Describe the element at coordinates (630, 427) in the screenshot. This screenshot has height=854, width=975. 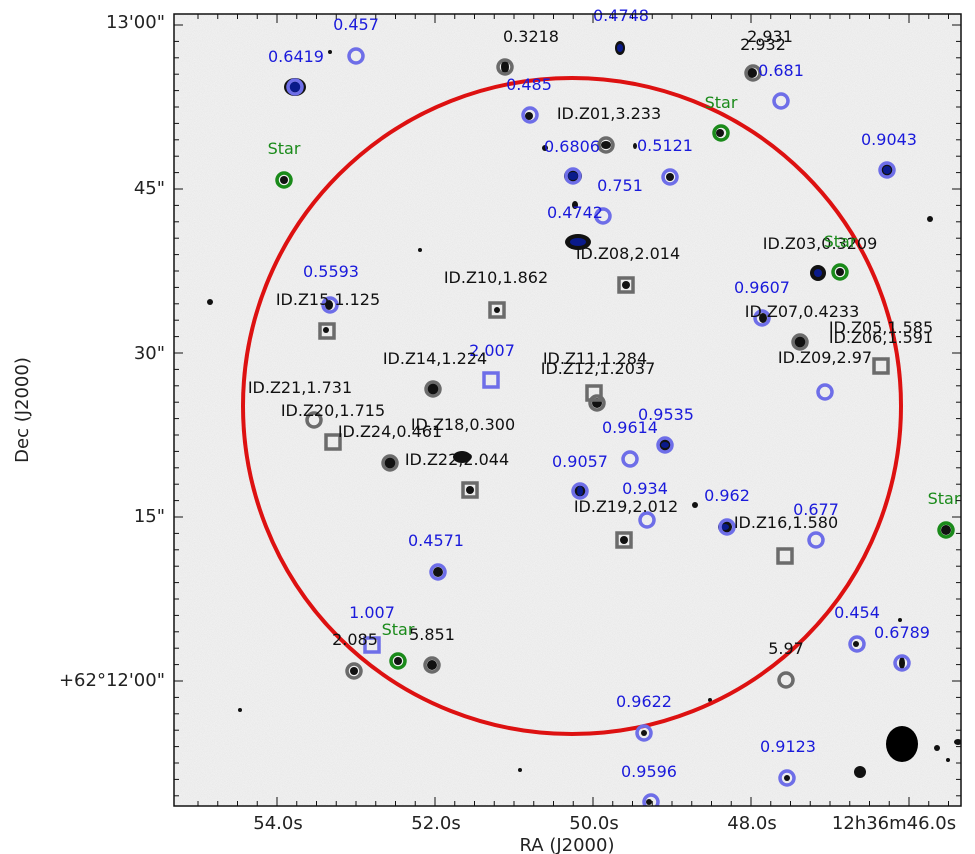
I see `source-label: 0.9614` at that location.